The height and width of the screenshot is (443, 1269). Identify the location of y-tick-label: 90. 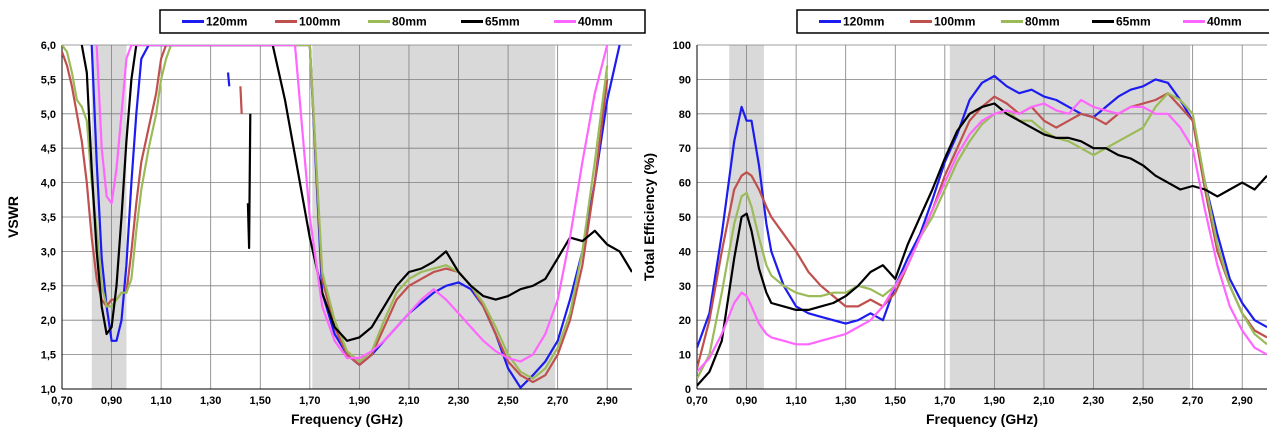
(685, 80).